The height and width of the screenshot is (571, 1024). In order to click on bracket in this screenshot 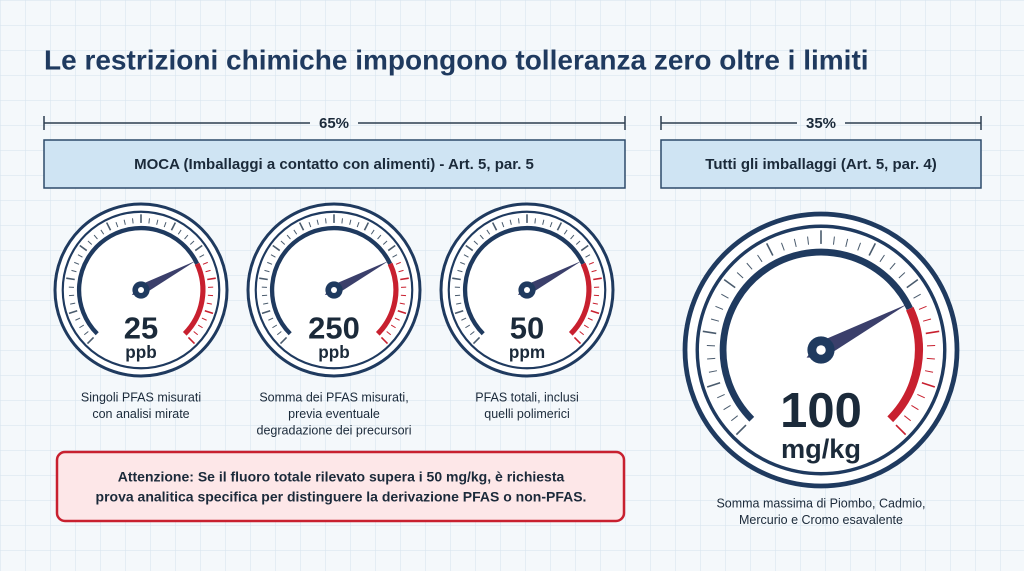, I will do `click(512, 123)`.